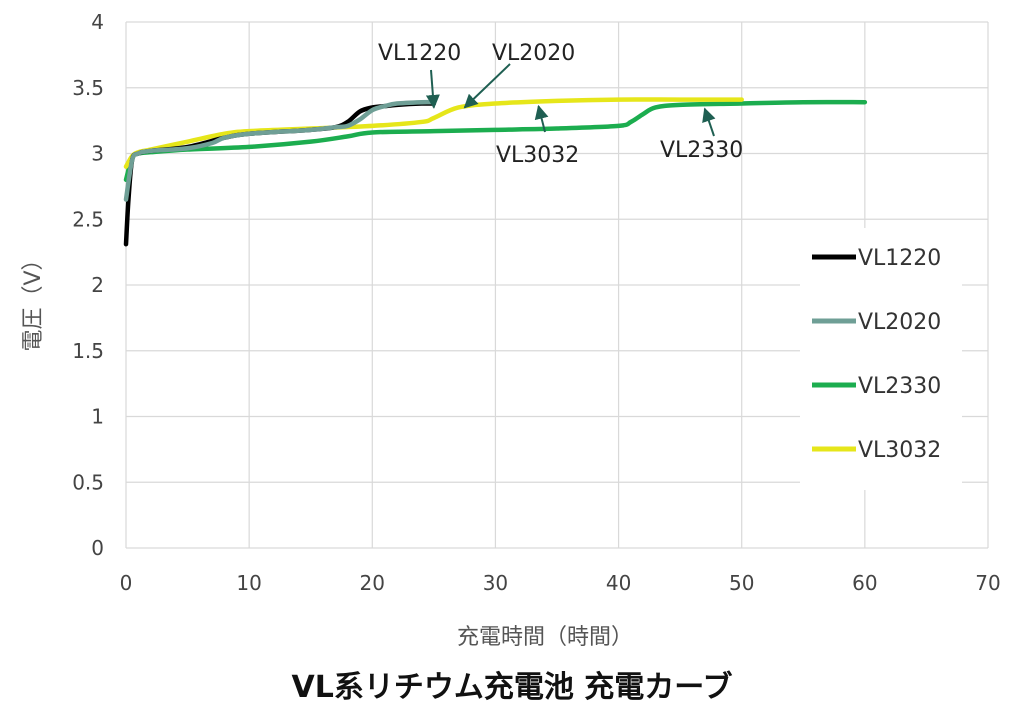 The height and width of the screenshot is (721, 1024). Describe the element at coordinates (537, 155) in the screenshot. I see `callout-label: VL3032` at that location.